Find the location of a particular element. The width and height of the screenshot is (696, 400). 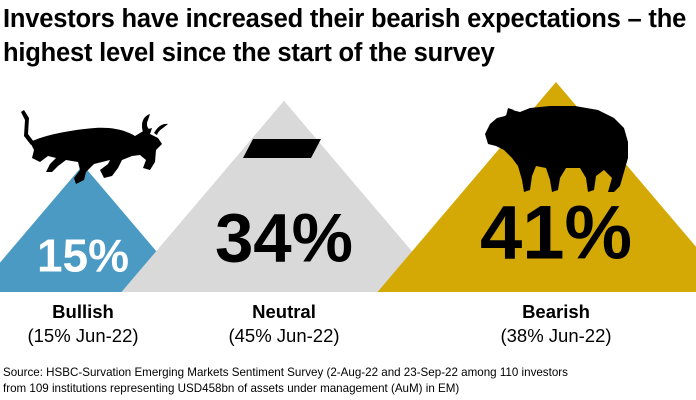

dash-icon is located at coordinates (282, 148).